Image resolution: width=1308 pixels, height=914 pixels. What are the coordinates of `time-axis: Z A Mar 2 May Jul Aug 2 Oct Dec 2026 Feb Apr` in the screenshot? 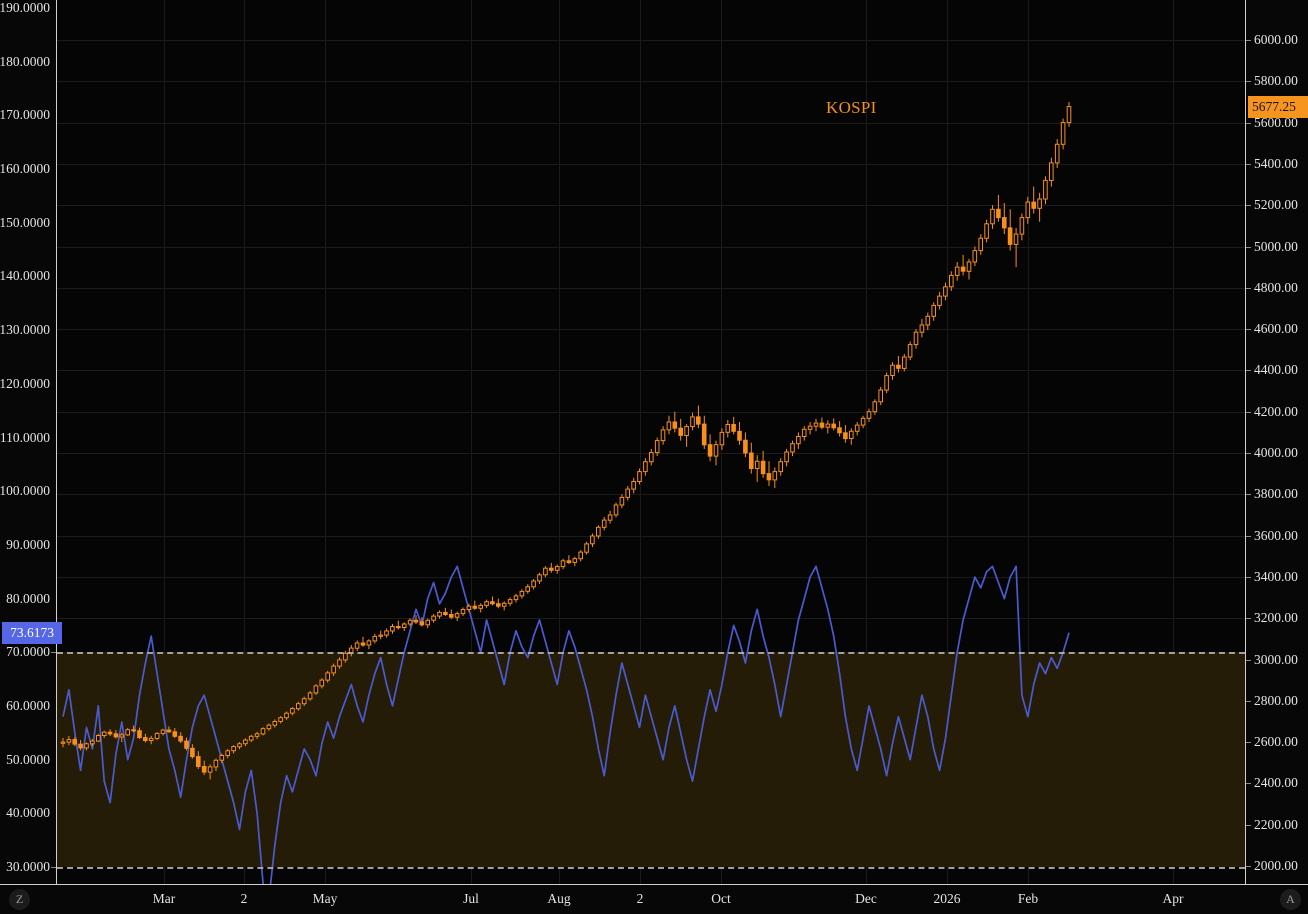 It's located at (654, 899).